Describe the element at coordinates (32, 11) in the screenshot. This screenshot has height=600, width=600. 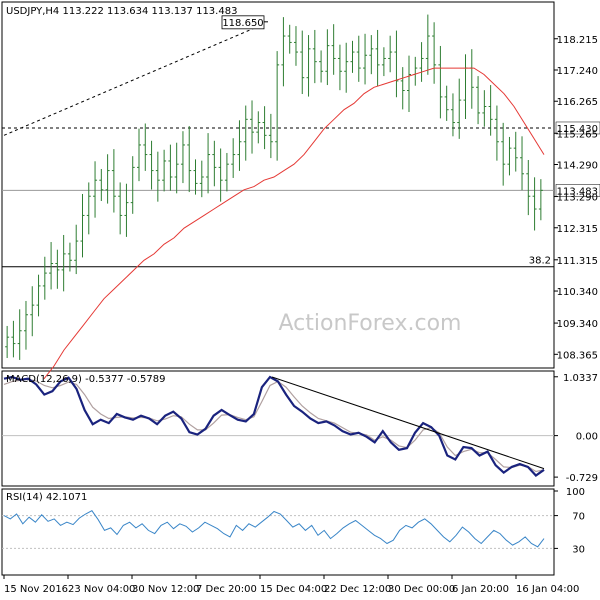
I see `symbol-label: USDJPY,H4` at that location.